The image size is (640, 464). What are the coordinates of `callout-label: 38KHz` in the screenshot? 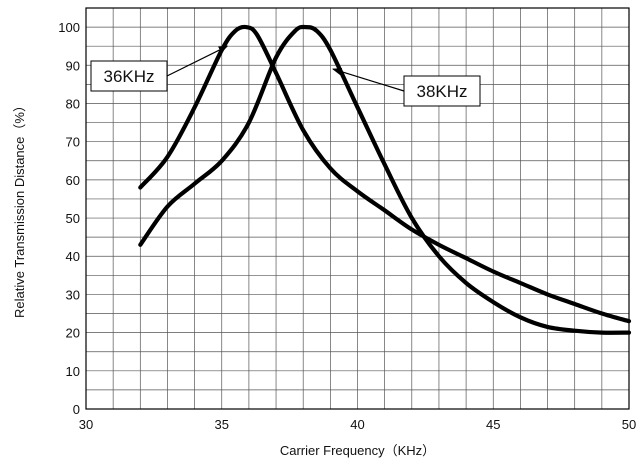 It's located at (441, 91).